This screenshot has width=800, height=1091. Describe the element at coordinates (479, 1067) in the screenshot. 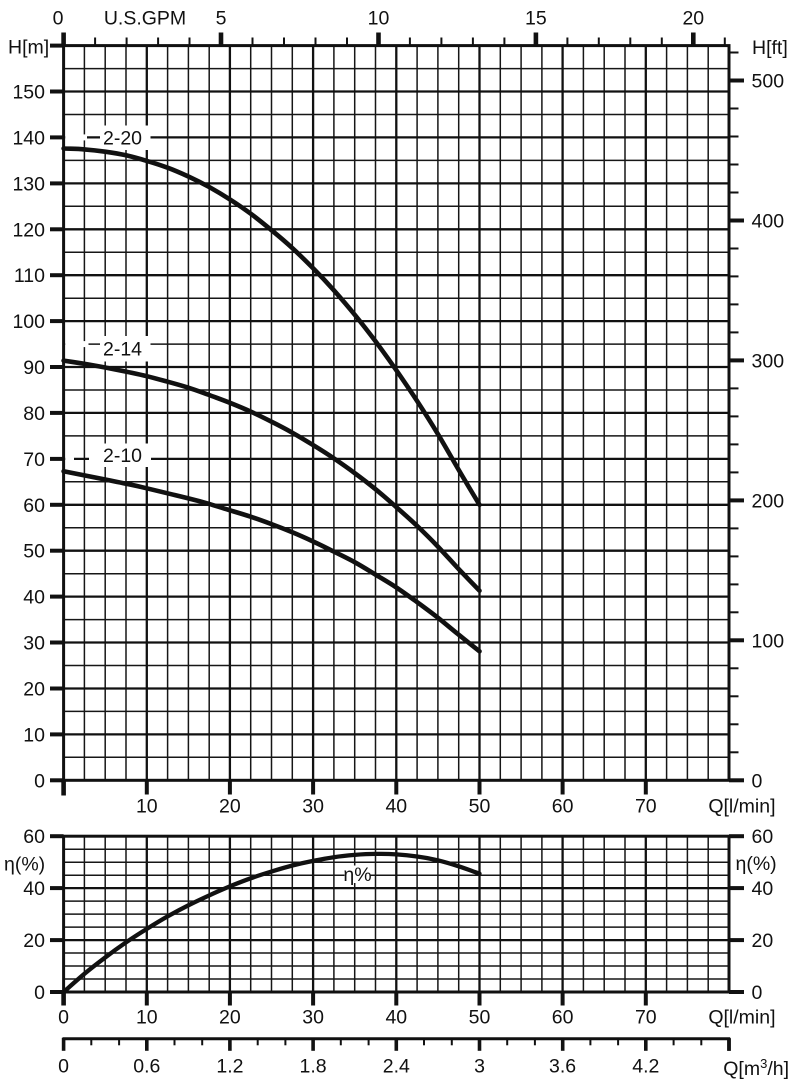

I see `svg-text: 3` at that location.